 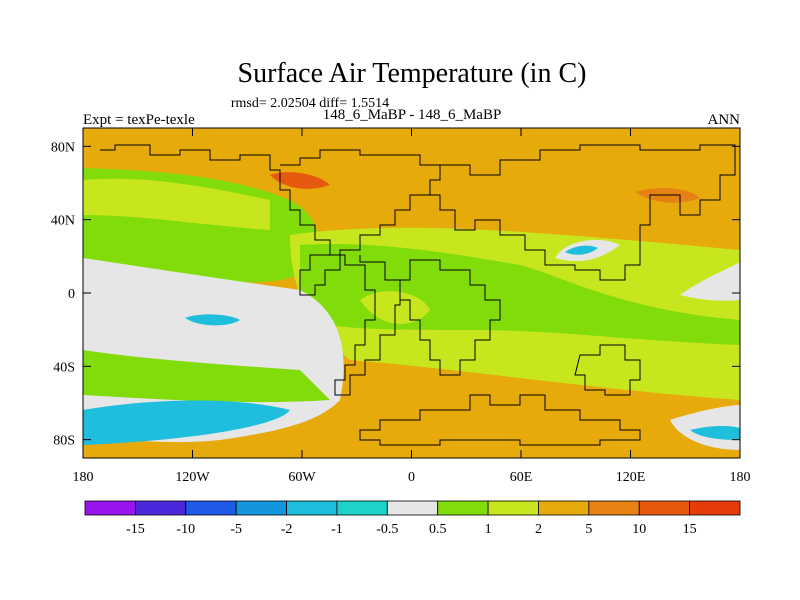 What do you see at coordinates (411, 477) in the screenshot?
I see `x-tick-label: 0` at bounding box center [411, 477].